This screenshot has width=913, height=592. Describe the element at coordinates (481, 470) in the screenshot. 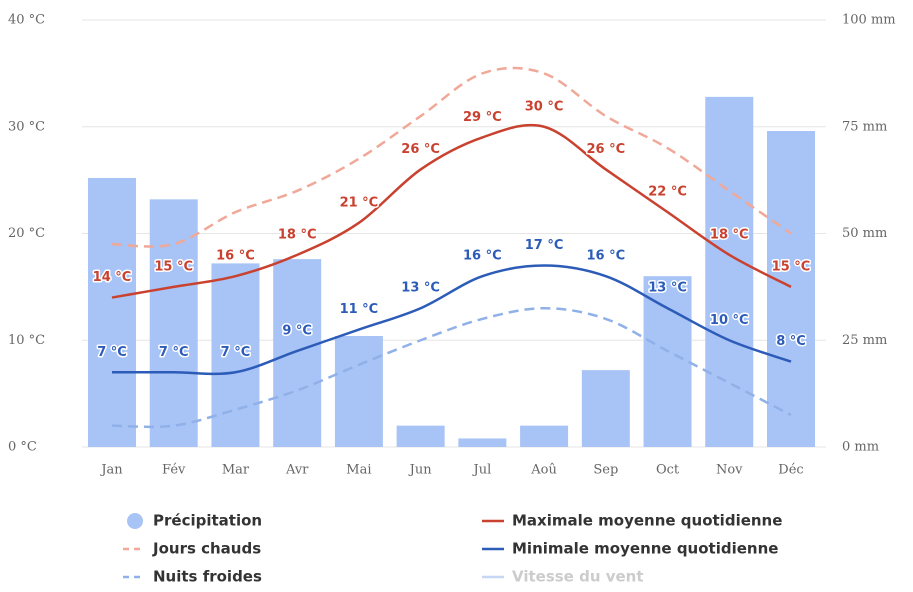

I see `x-tick-label: Jul` at that location.